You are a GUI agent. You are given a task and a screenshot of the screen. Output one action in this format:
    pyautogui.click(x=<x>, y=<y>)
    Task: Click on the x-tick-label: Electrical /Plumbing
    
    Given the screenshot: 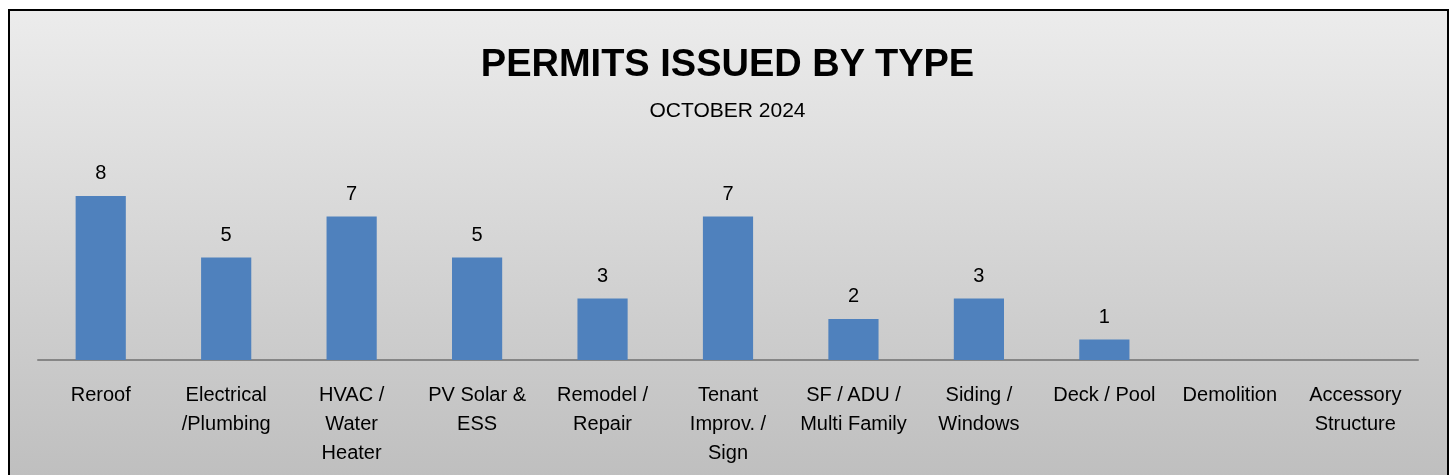 What is the action you would take?
    pyautogui.click(x=226, y=408)
    